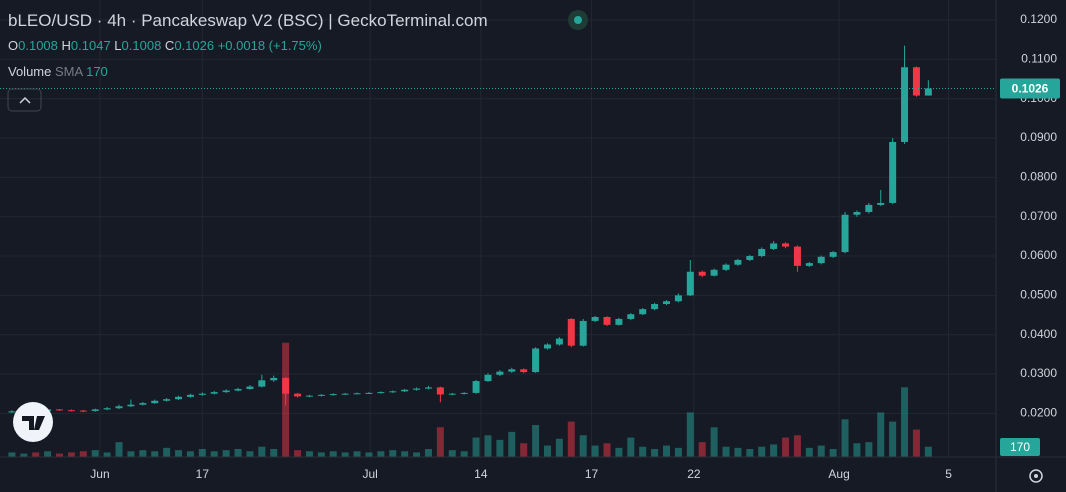  What do you see at coordinates (1038, 177) in the screenshot?
I see `y-tick-label: 0.0800` at bounding box center [1038, 177].